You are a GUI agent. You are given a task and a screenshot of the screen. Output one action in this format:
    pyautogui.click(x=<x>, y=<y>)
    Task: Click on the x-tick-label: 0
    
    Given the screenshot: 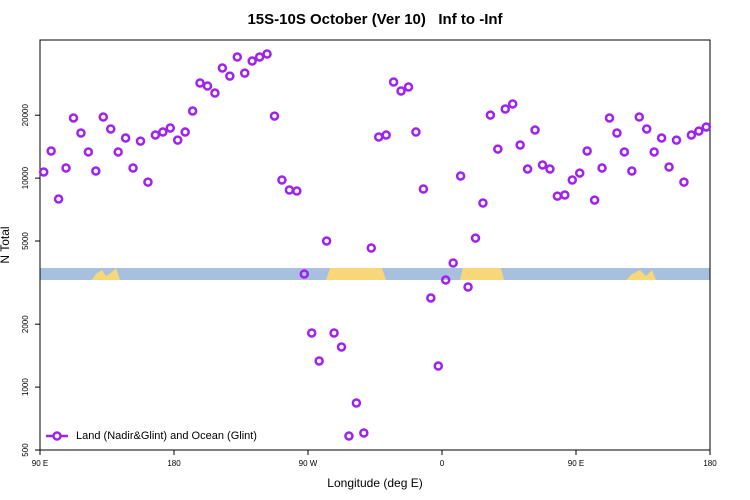 What is the action you would take?
    pyautogui.click(x=442, y=463)
    